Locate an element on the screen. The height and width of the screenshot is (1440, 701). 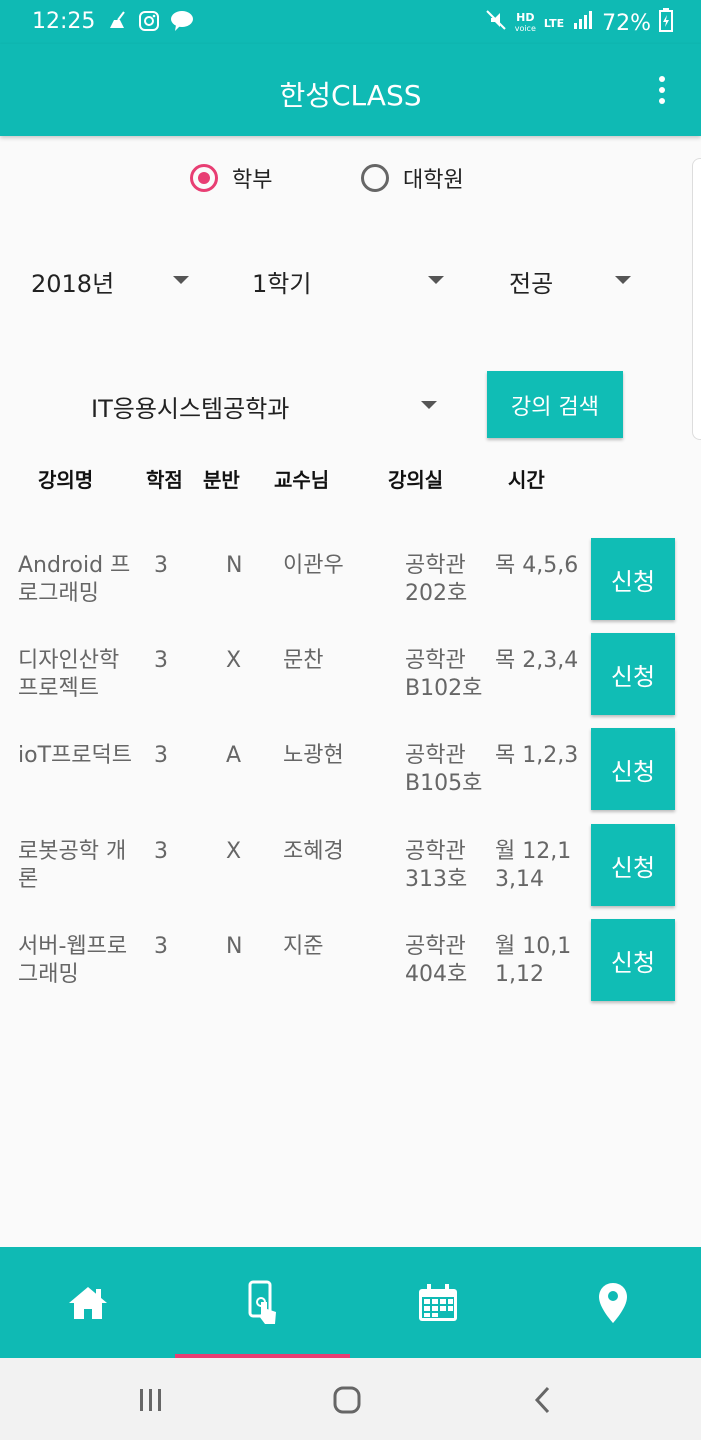
header-room: 강의실 is located at coordinates (416, 480).